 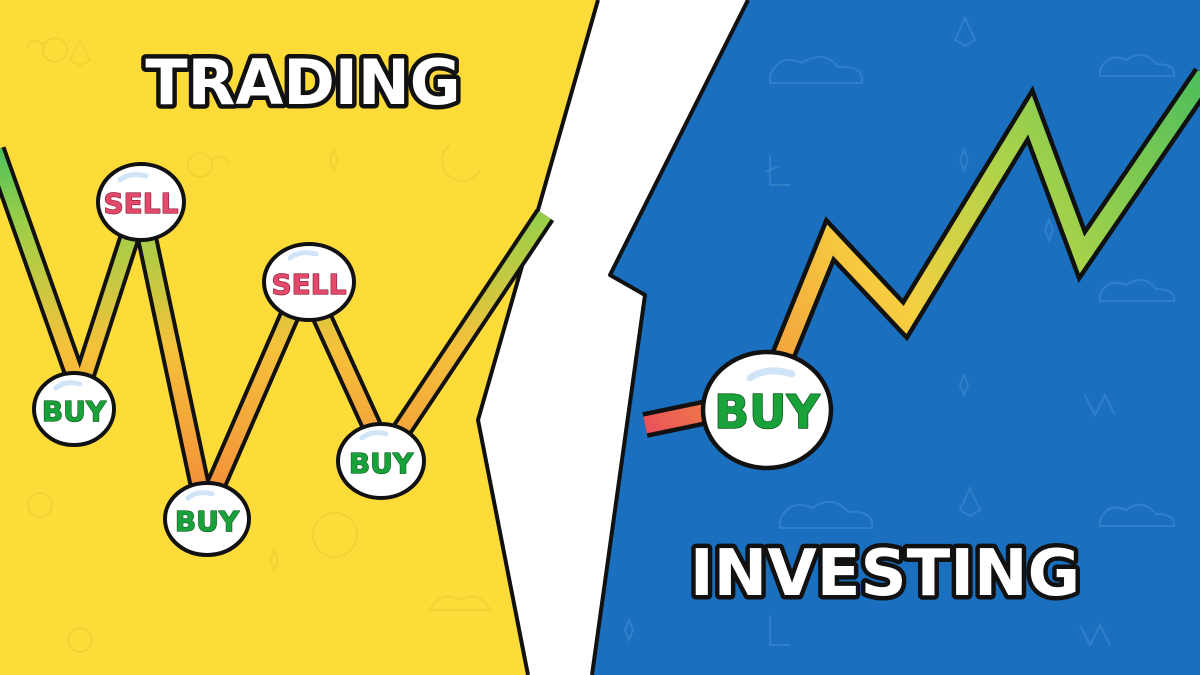 What do you see at coordinates (885, 574) in the screenshot?
I see `investing-title: INVESTING` at bounding box center [885, 574].